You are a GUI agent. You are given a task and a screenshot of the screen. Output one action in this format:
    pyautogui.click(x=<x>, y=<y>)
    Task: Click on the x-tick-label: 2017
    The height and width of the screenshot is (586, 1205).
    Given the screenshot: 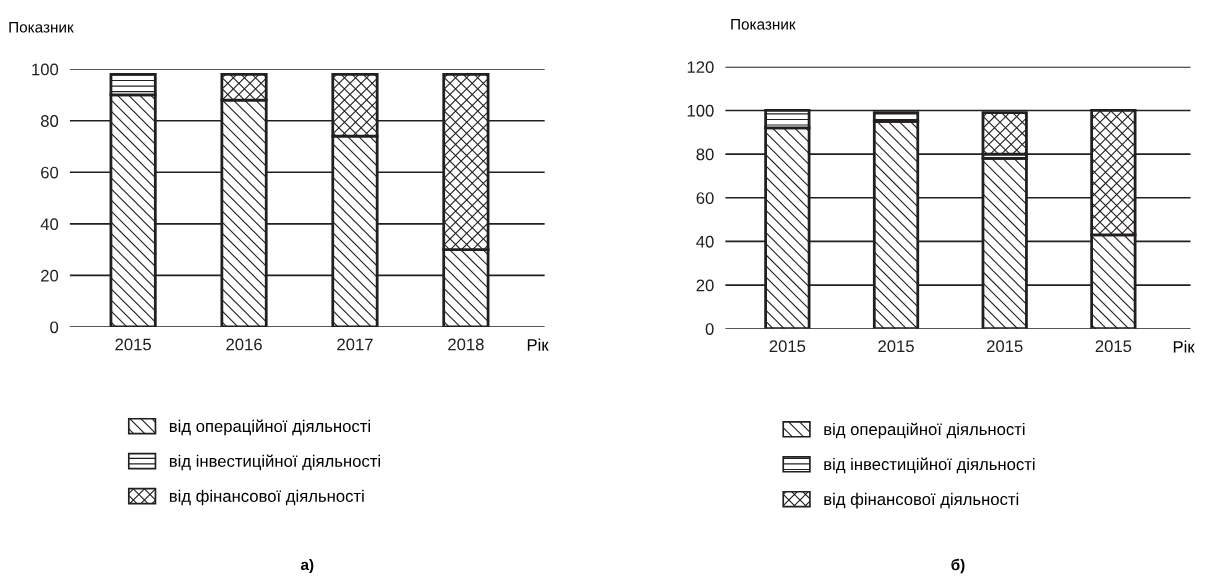 What is the action you would take?
    pyautogui.click(x=355, y=344)
    